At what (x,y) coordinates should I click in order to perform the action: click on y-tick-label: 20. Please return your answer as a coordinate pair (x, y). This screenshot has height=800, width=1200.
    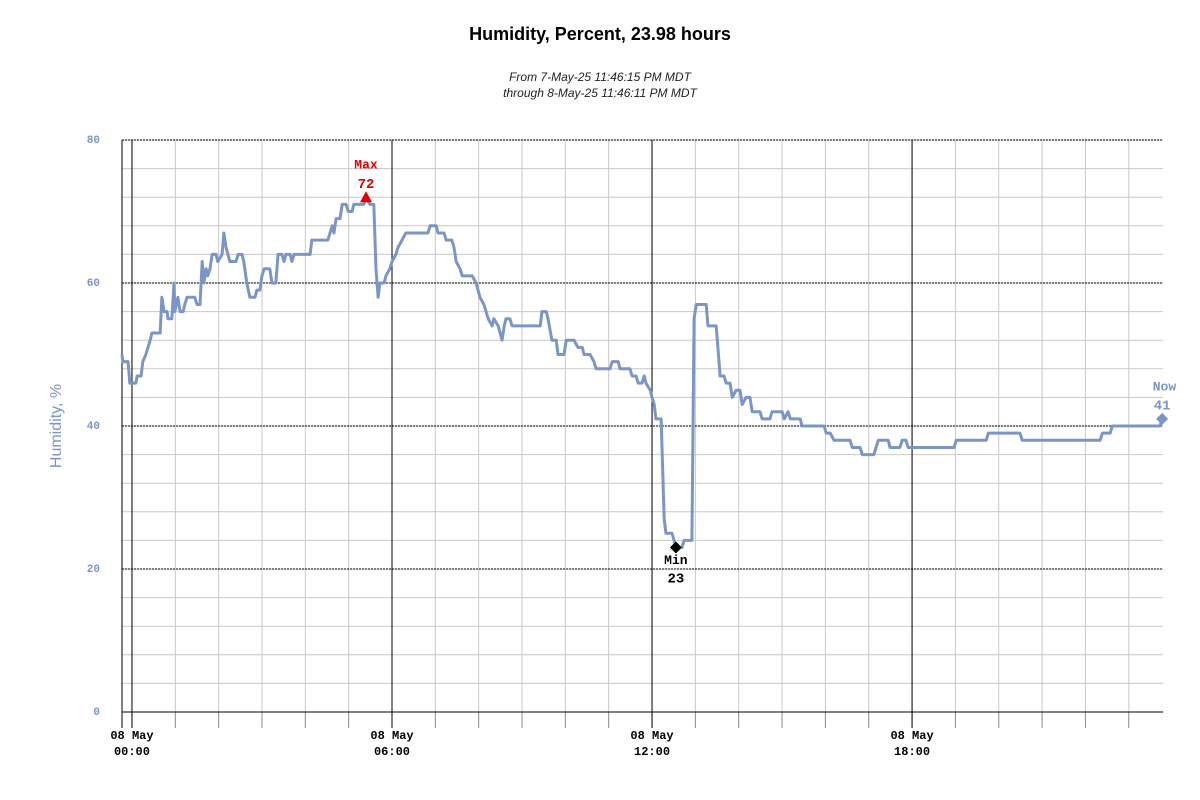
    Looking at the image, I should click on (93, 570).